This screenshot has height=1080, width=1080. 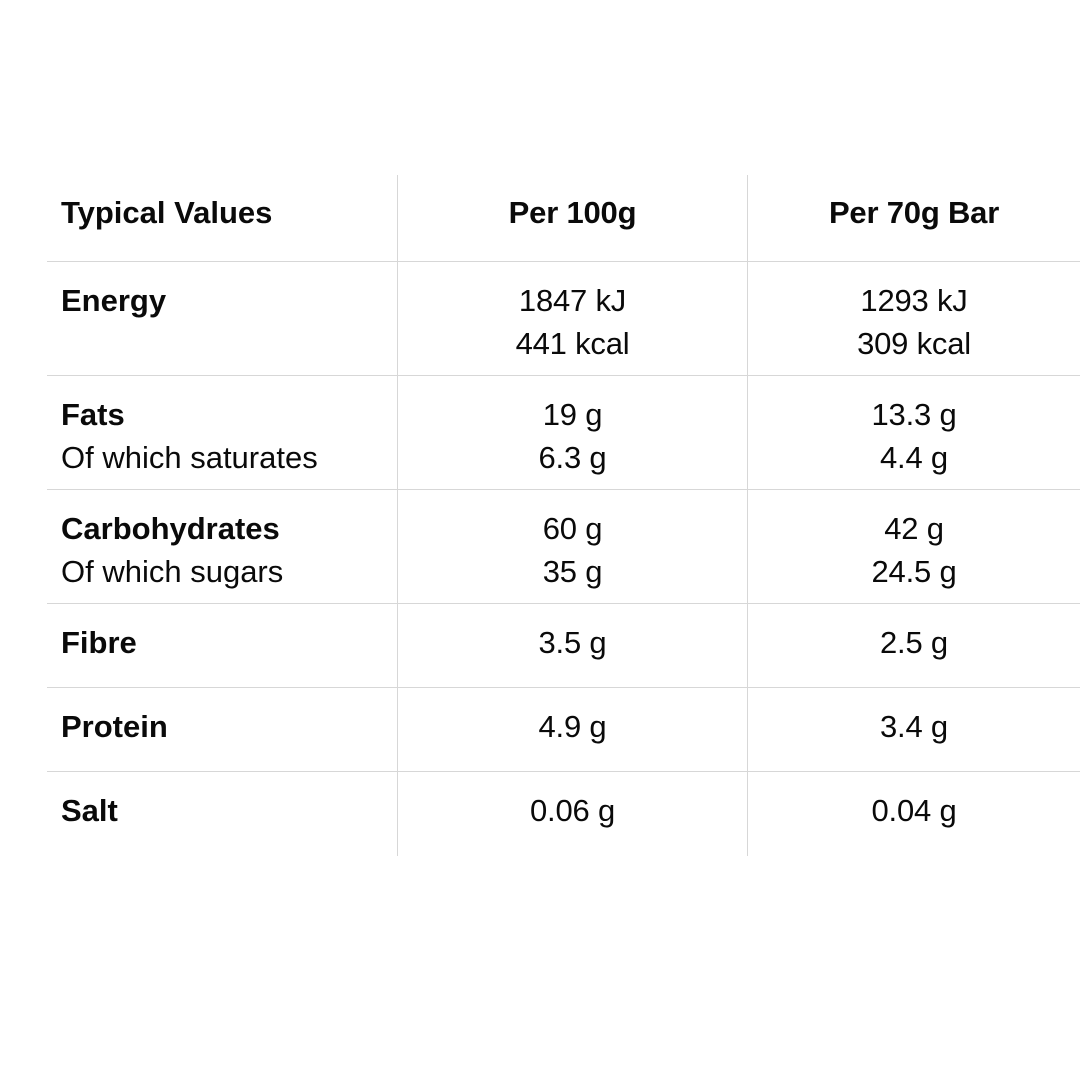 What do you see at coordinates (572, 726) in the screenshot?
I see `value-line: 4.9 g` at bounding box center [572, 726].